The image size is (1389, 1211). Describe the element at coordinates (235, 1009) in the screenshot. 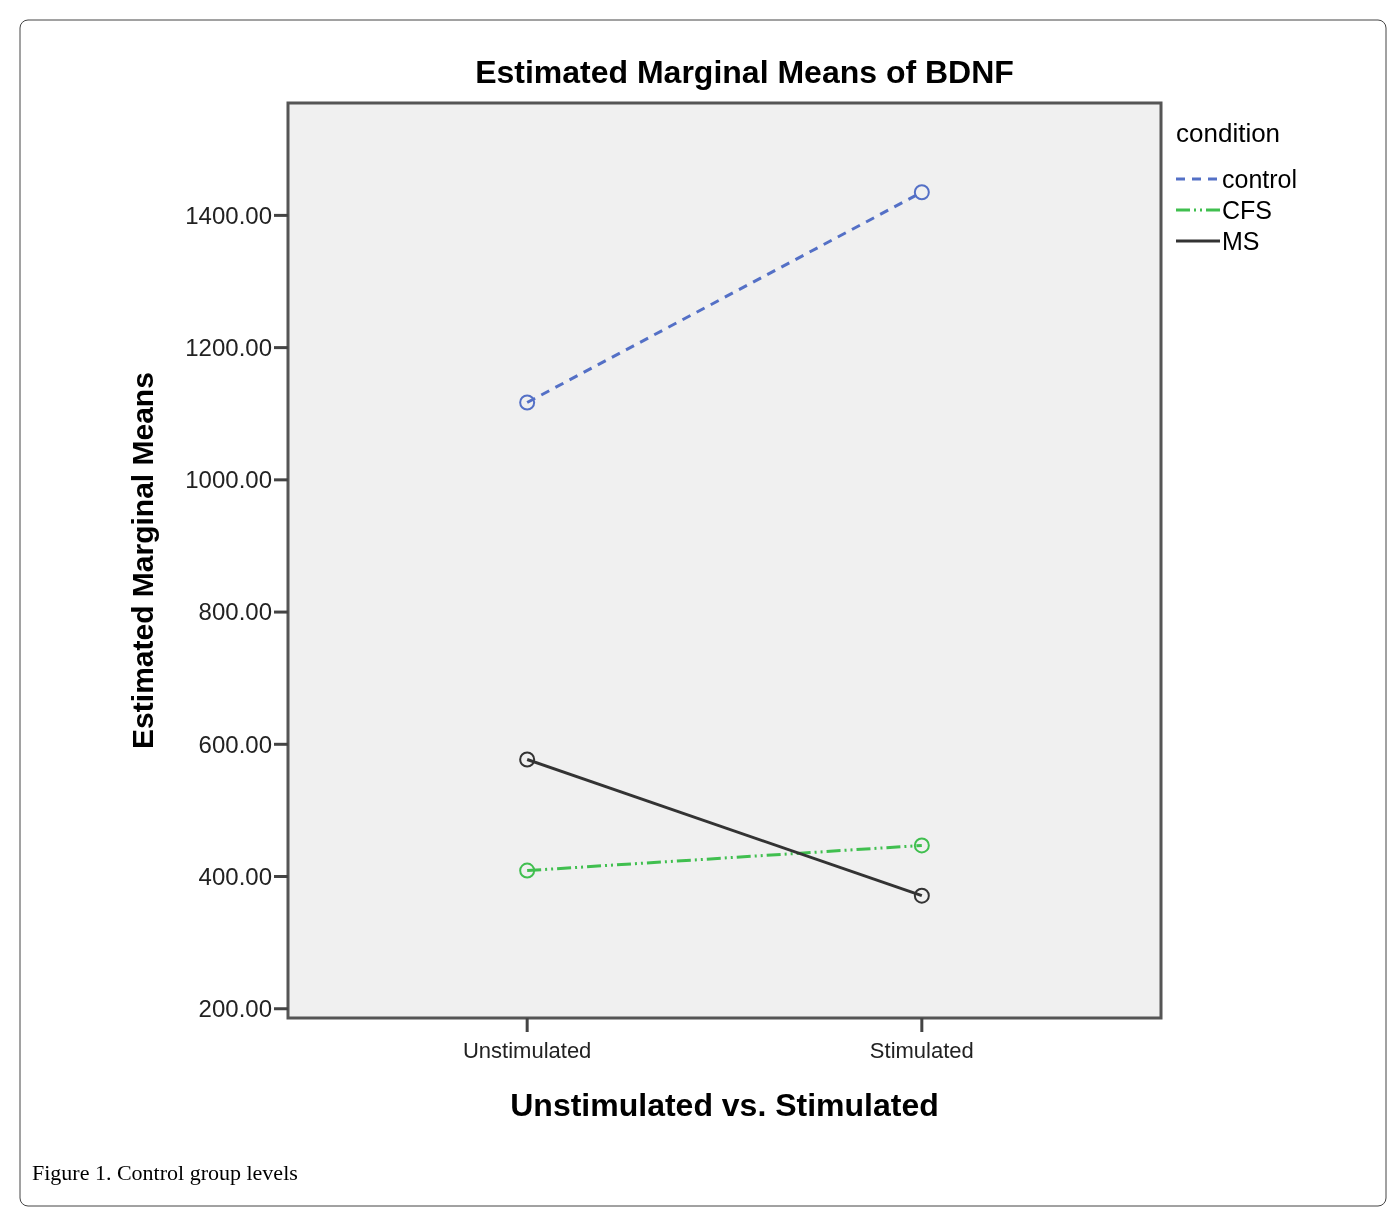

I see `y-tick-label: 200.00` at that location.